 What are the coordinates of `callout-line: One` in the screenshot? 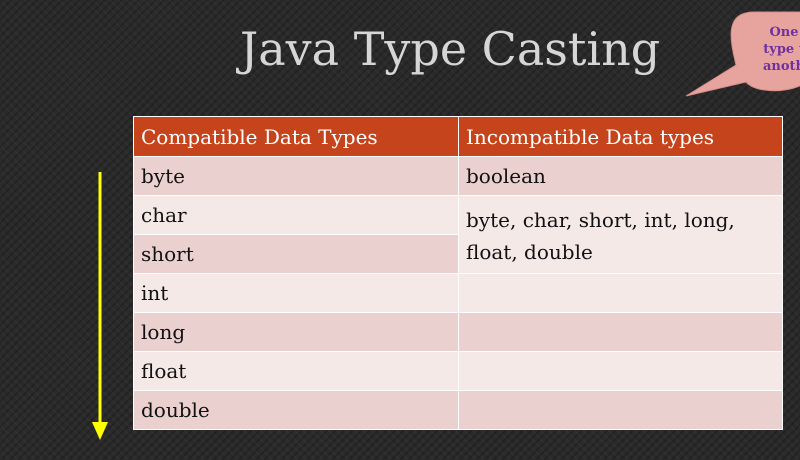 It's located at (784, 32).